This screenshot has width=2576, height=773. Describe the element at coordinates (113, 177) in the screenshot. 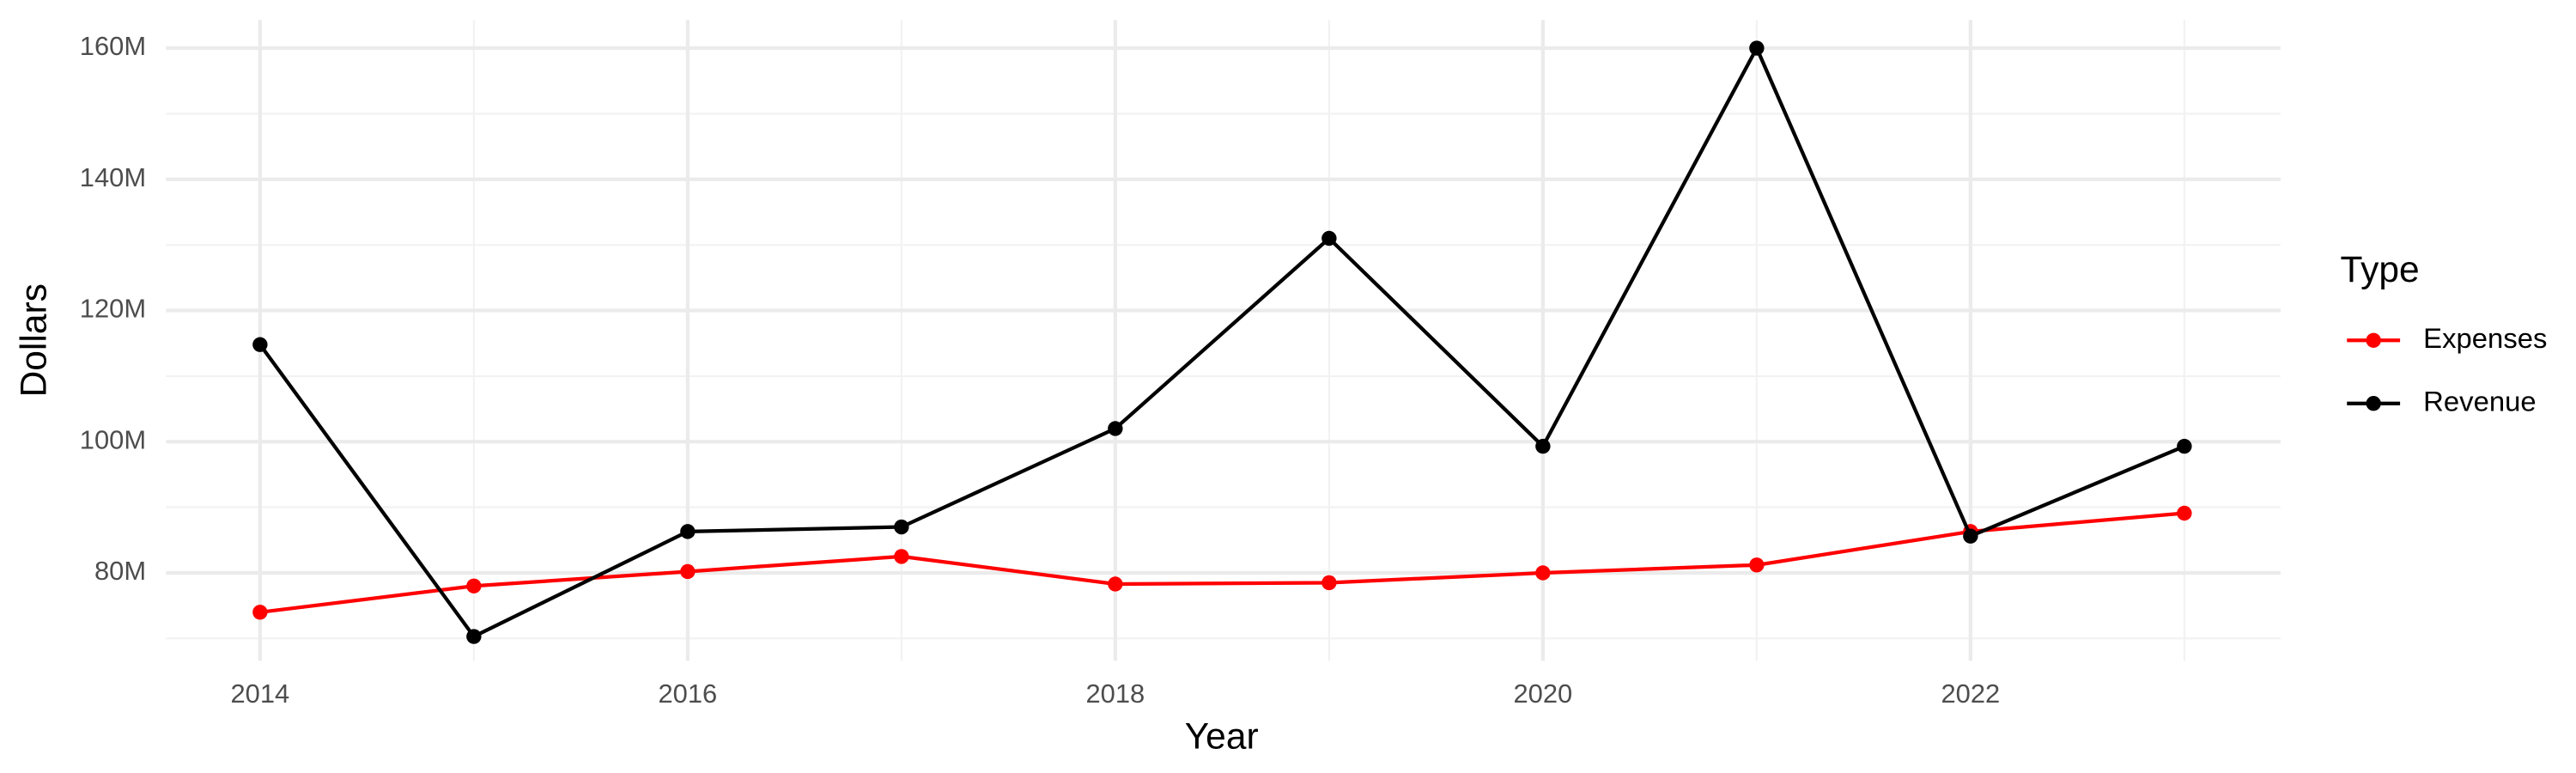

I see `y-tick-label: 140M` at that location.